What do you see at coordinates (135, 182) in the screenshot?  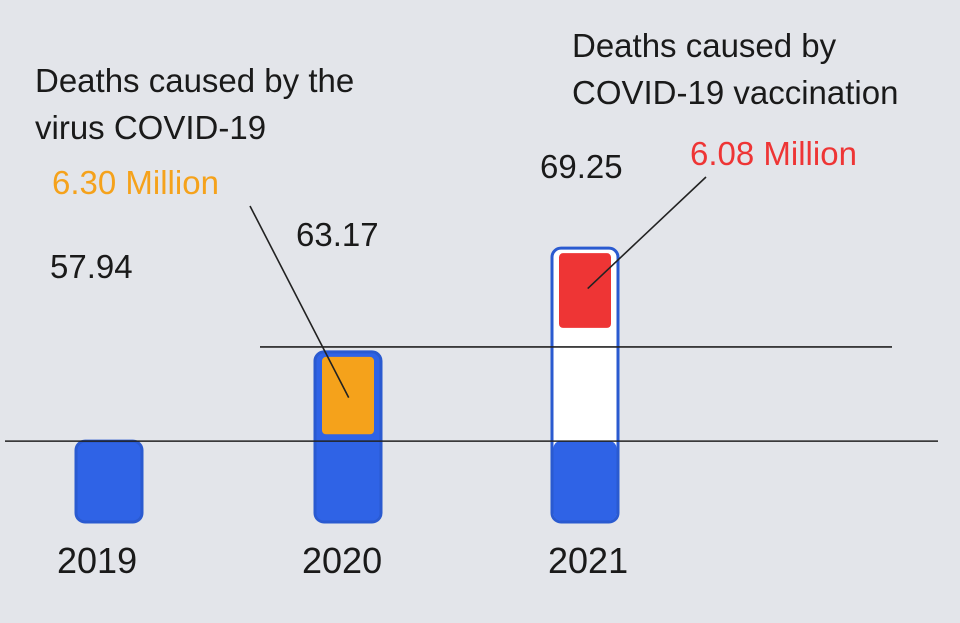 I see `excess-label-2020: 6.30 Million` at bounding box center [135, 182].